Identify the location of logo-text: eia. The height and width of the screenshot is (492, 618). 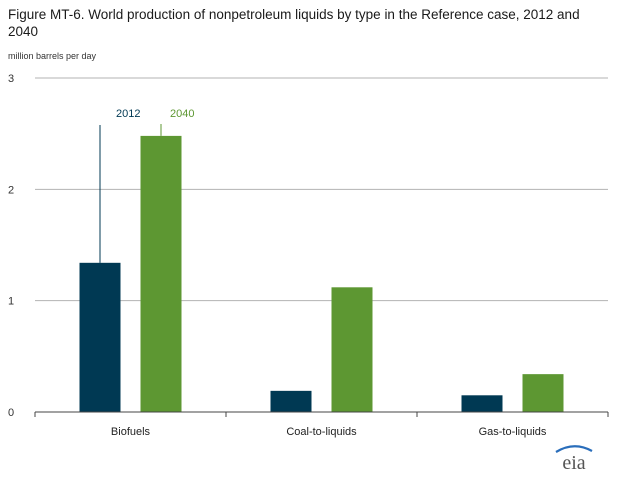
(573, 462).